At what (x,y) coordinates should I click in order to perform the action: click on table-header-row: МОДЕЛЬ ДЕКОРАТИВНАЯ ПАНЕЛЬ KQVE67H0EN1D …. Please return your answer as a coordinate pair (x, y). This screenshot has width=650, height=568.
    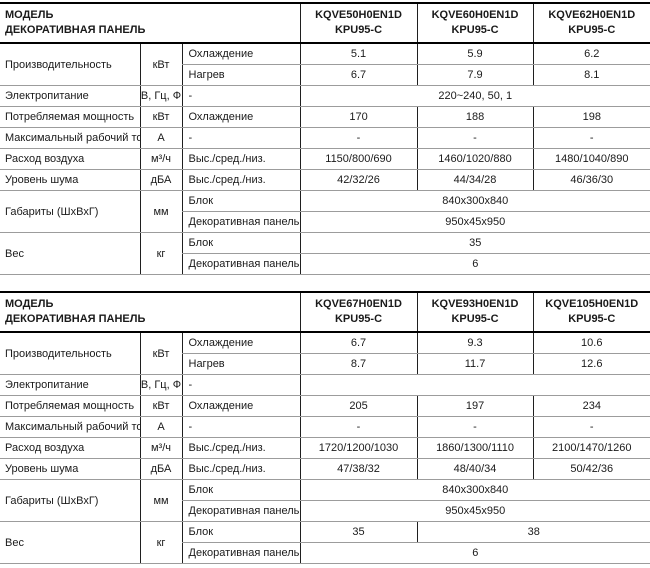
    Looking at the image, I should click on (325, 312).